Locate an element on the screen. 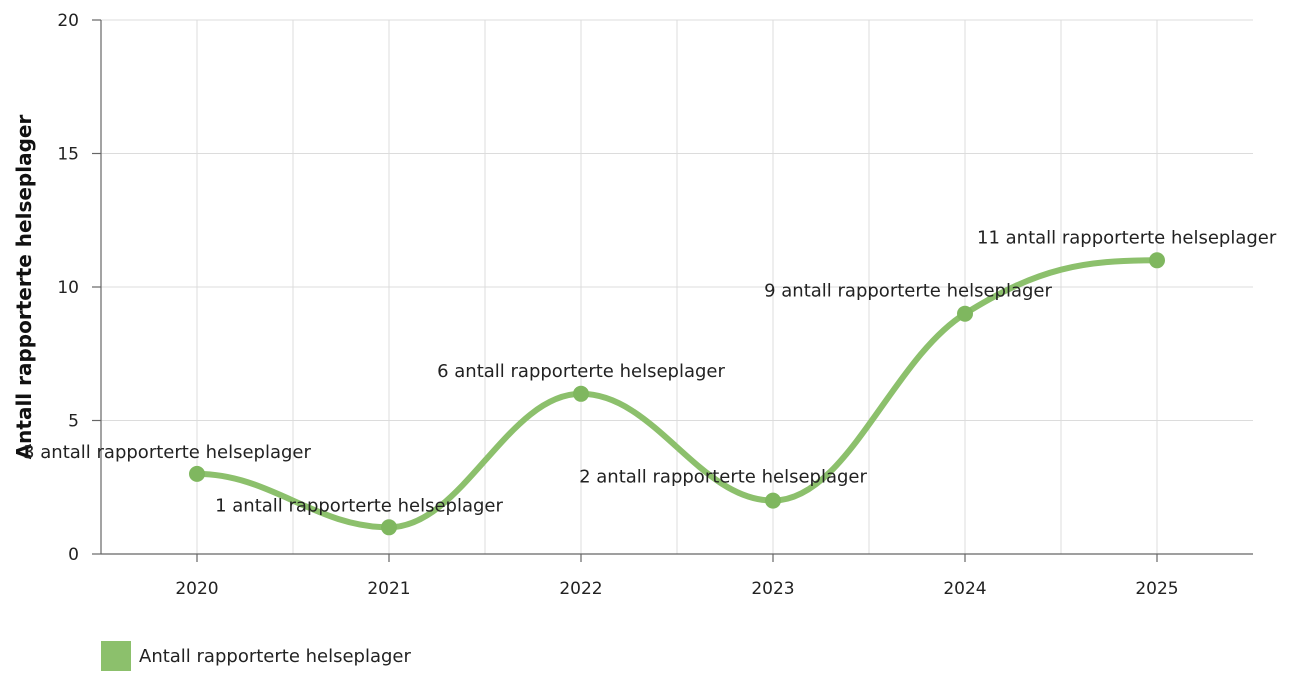 This screenshot has height=673, width=1311. data-label: 6 antall rapporterte helseplager is located at coordinates (581, 371).